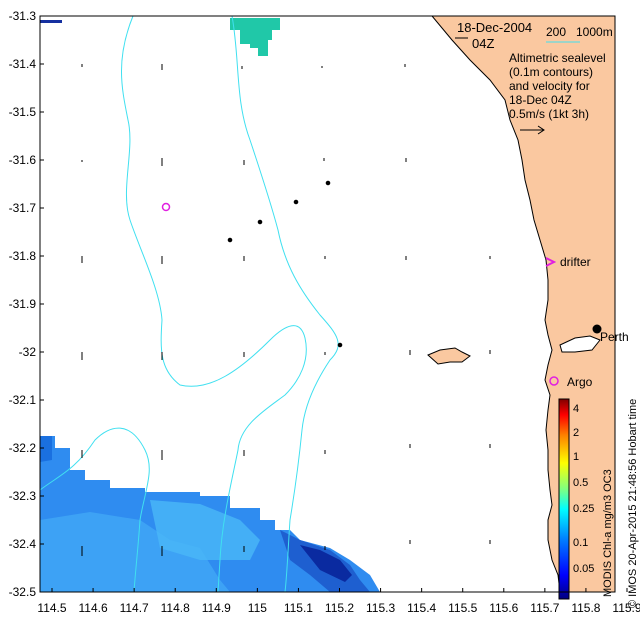  I want to click on legend-line-4: 18-Dec 04Z, so click(540, 100).